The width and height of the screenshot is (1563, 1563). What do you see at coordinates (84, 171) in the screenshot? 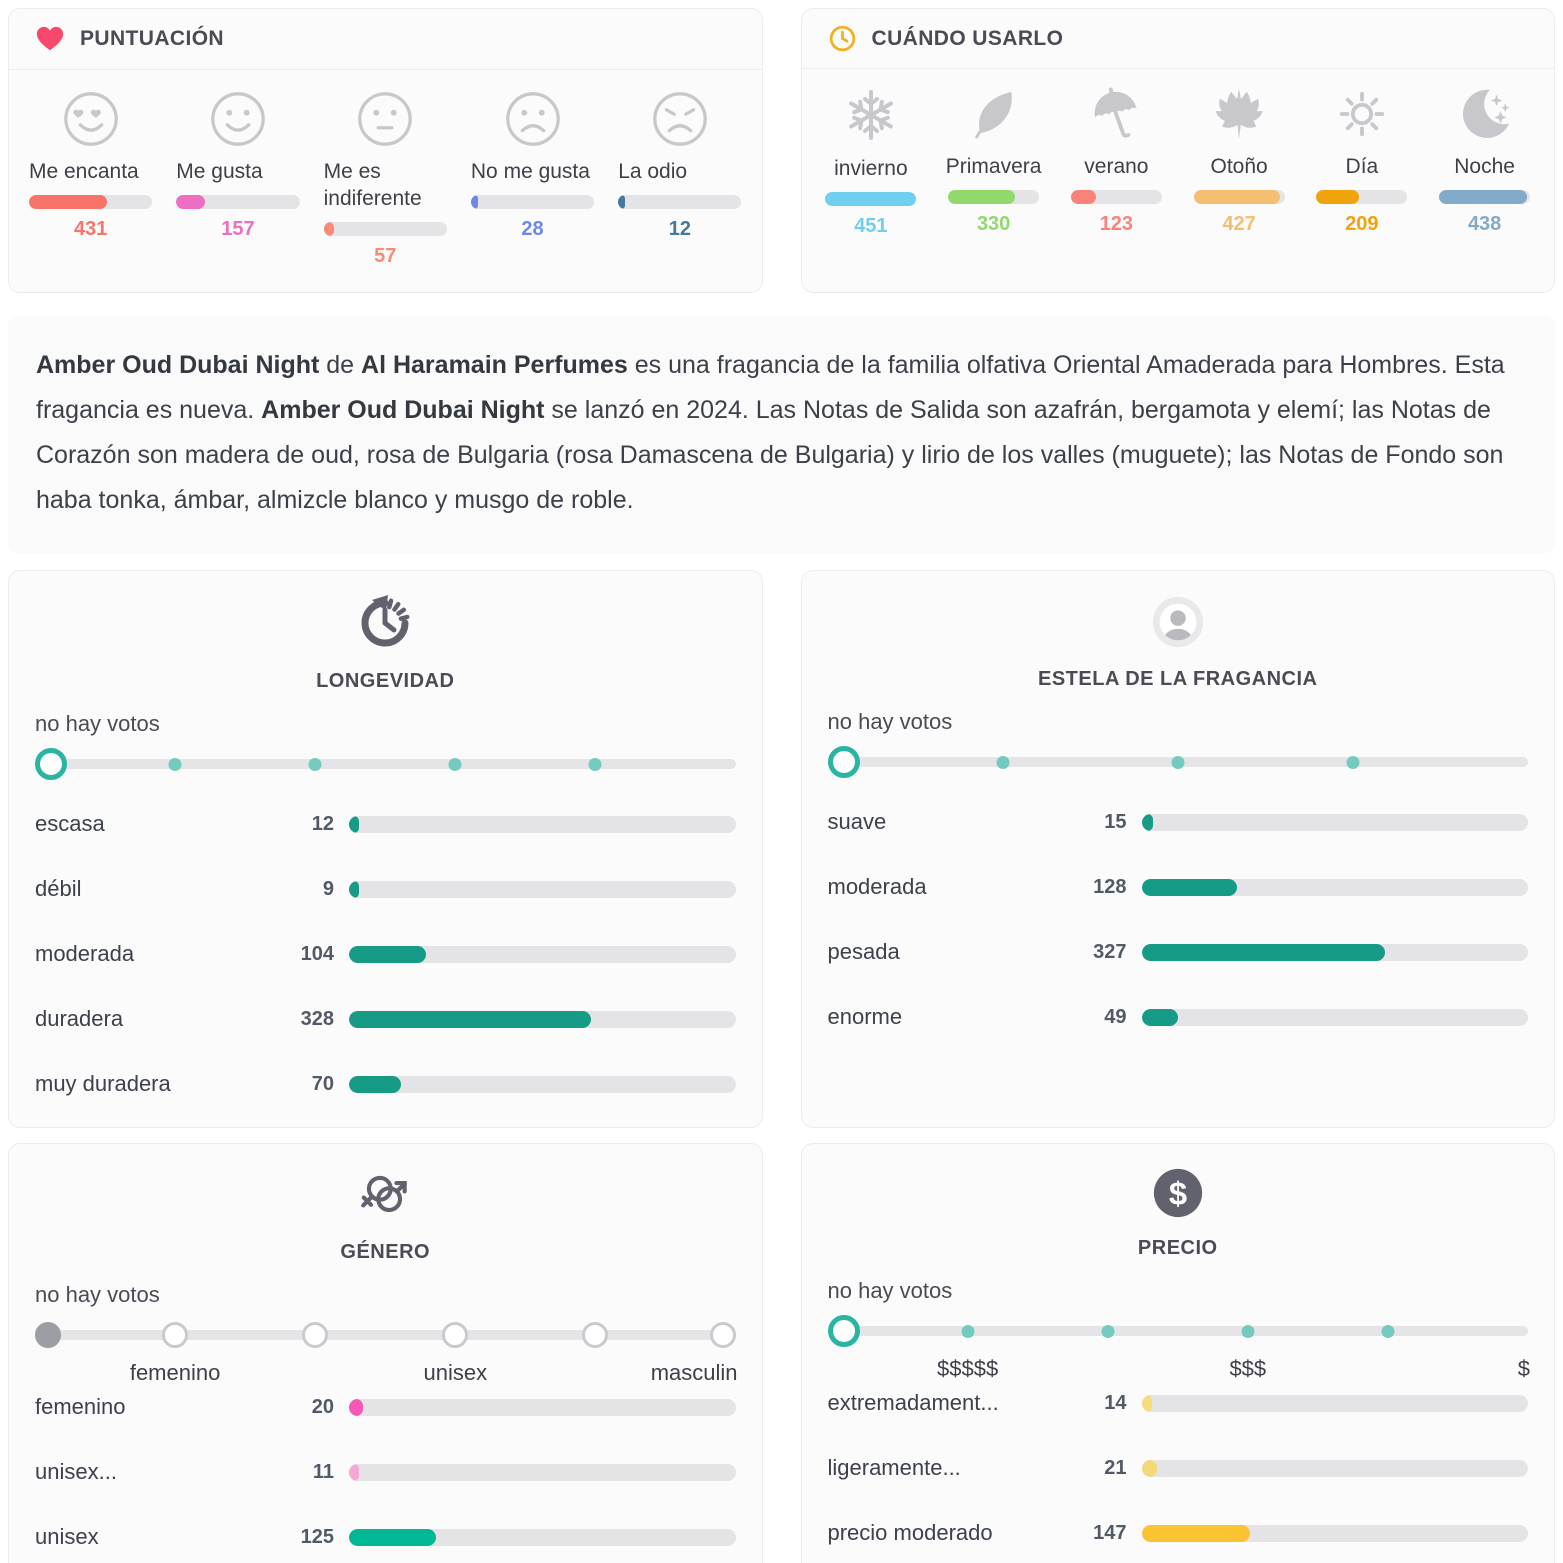
I see `score-option-label: Me encanta` at bounding box center [84, 171].